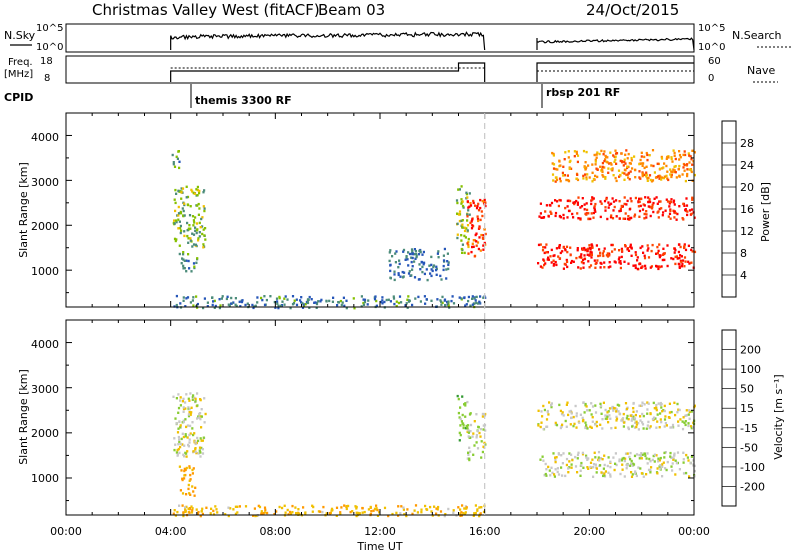  I want to click on power-ytick-1000: 1000, so click(45, 271).